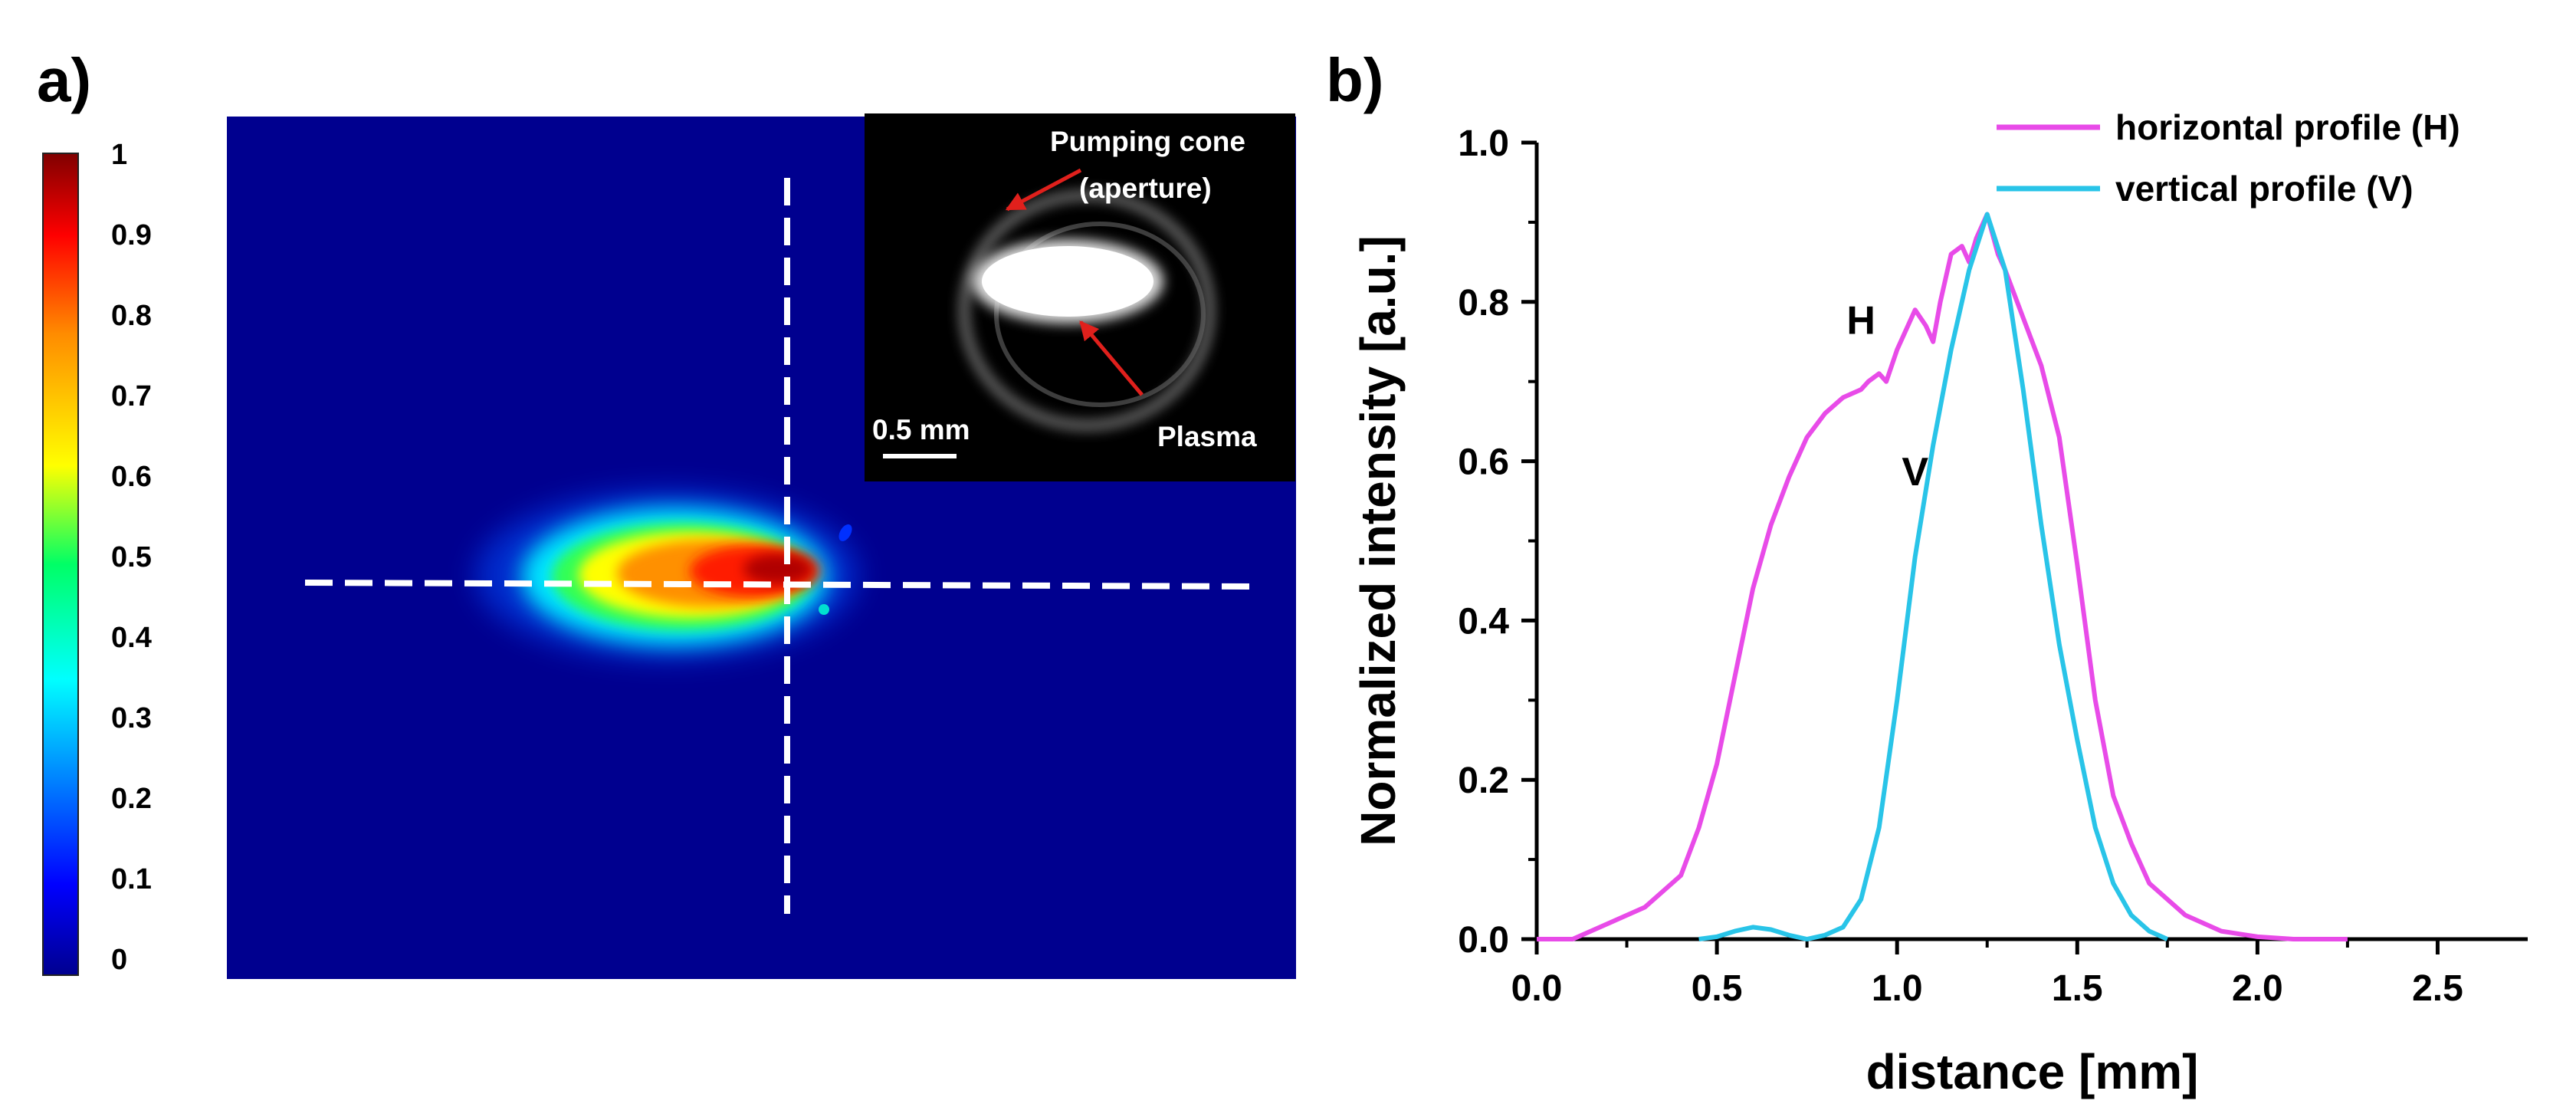  What do you see at coordinates (2287, 127) in the screenshot?
I see `legend-entry-label: horizontal profile (H)` at bounding box center [2287, 127].